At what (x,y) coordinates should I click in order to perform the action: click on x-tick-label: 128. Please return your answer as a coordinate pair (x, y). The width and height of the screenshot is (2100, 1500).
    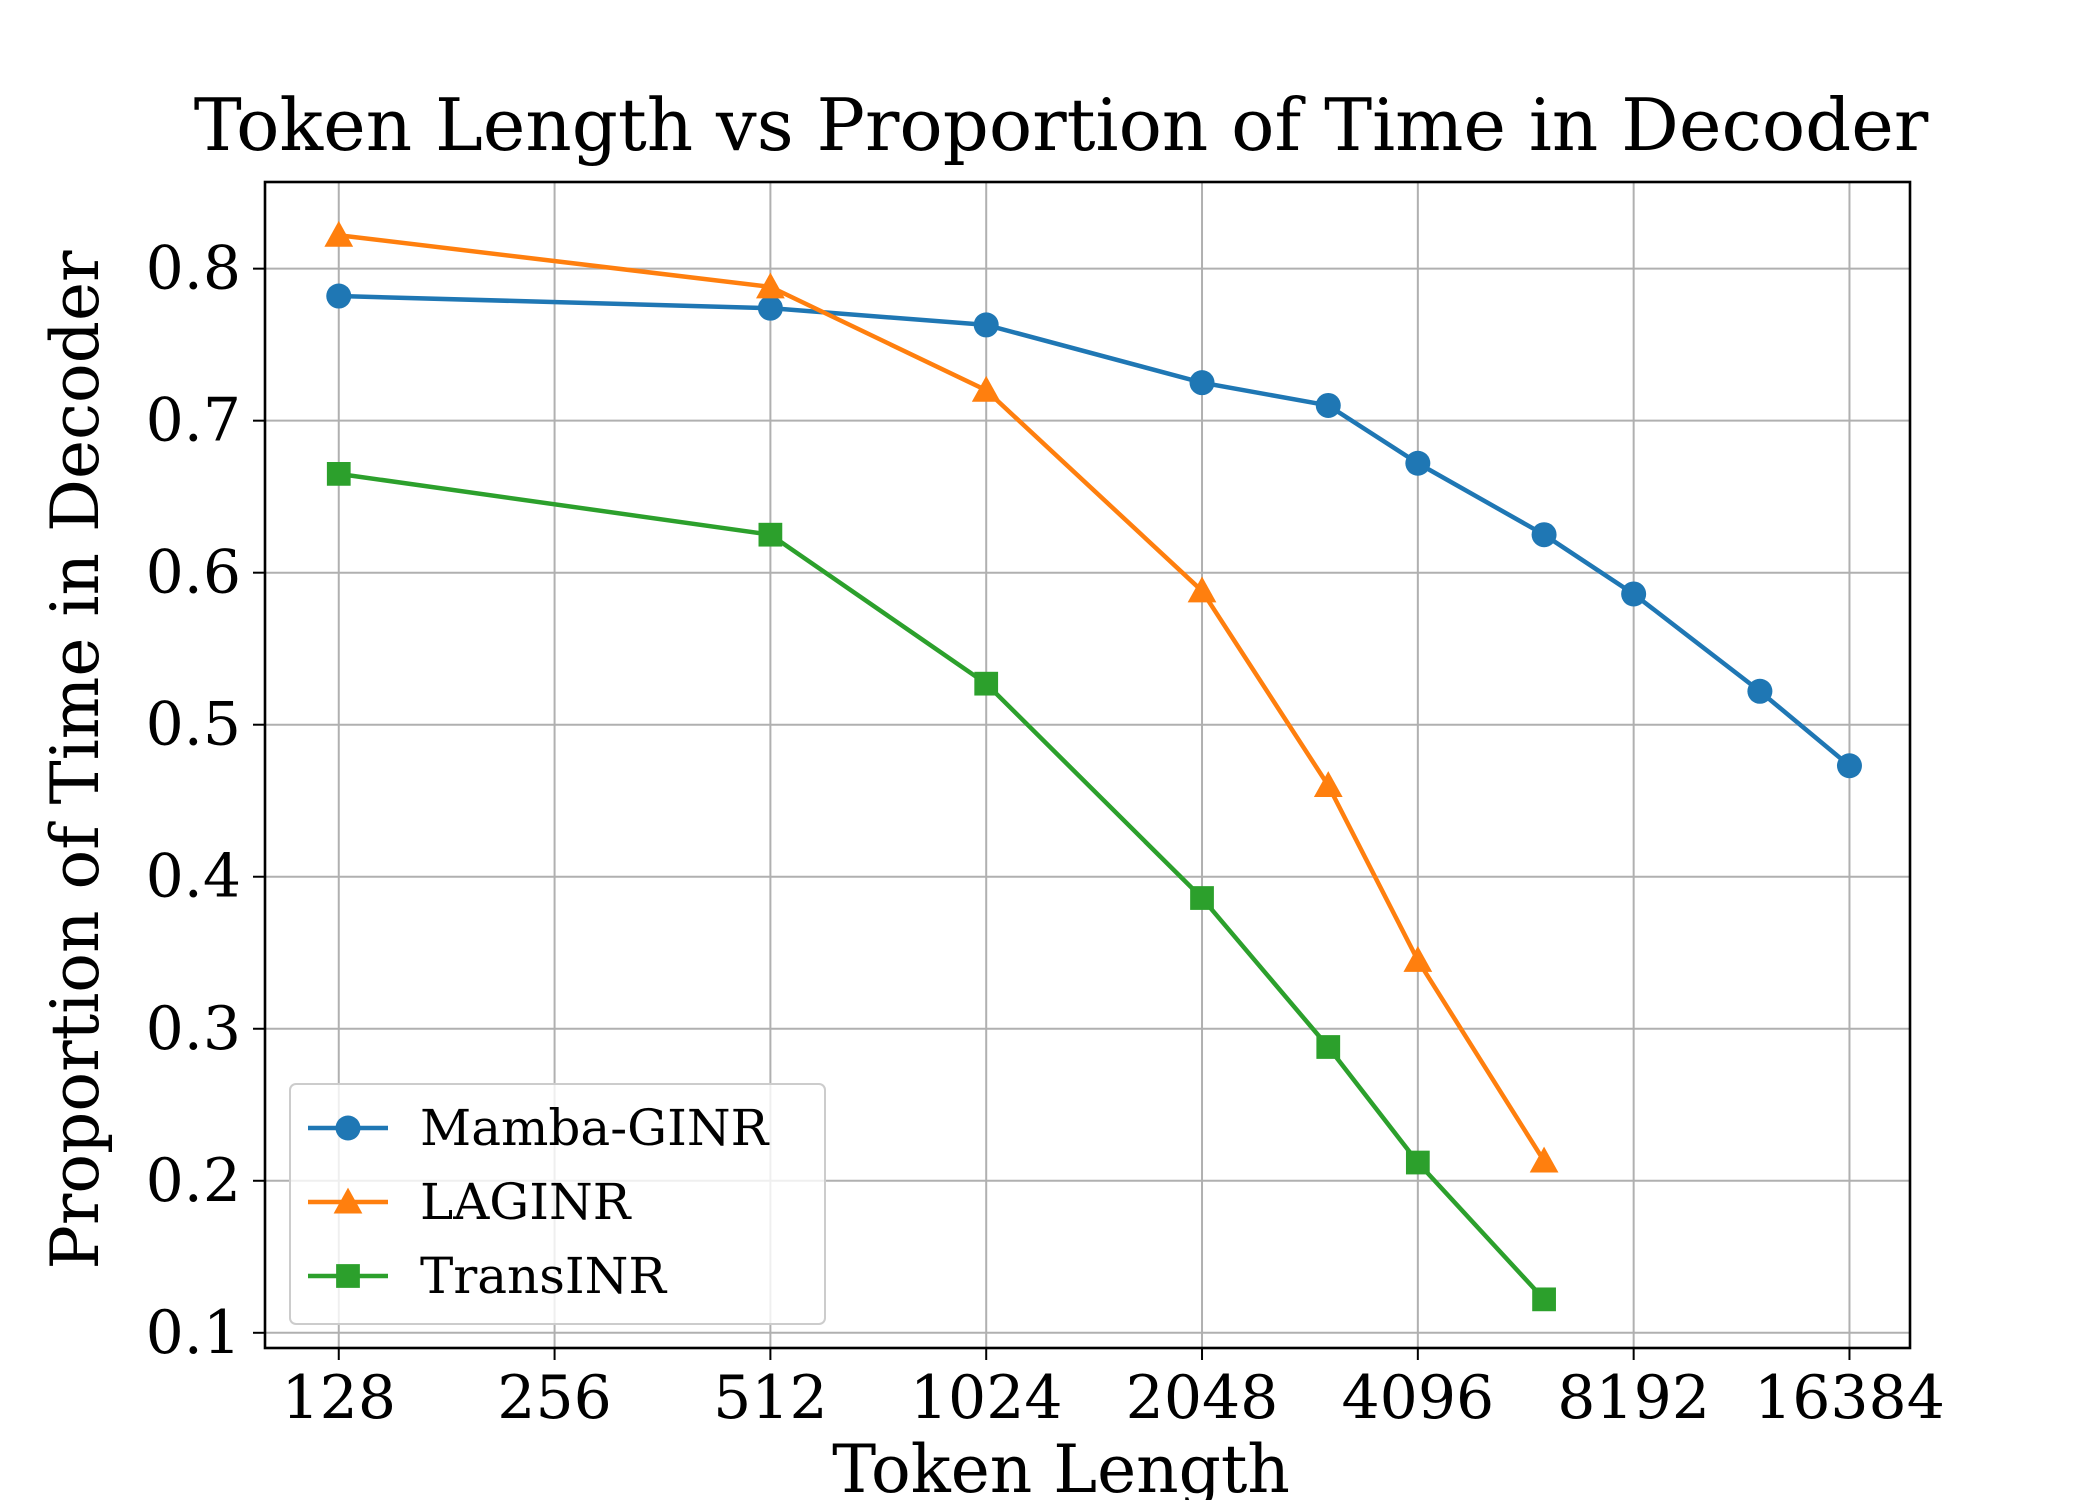
    Looking at the image, I should click on (338, 1398).